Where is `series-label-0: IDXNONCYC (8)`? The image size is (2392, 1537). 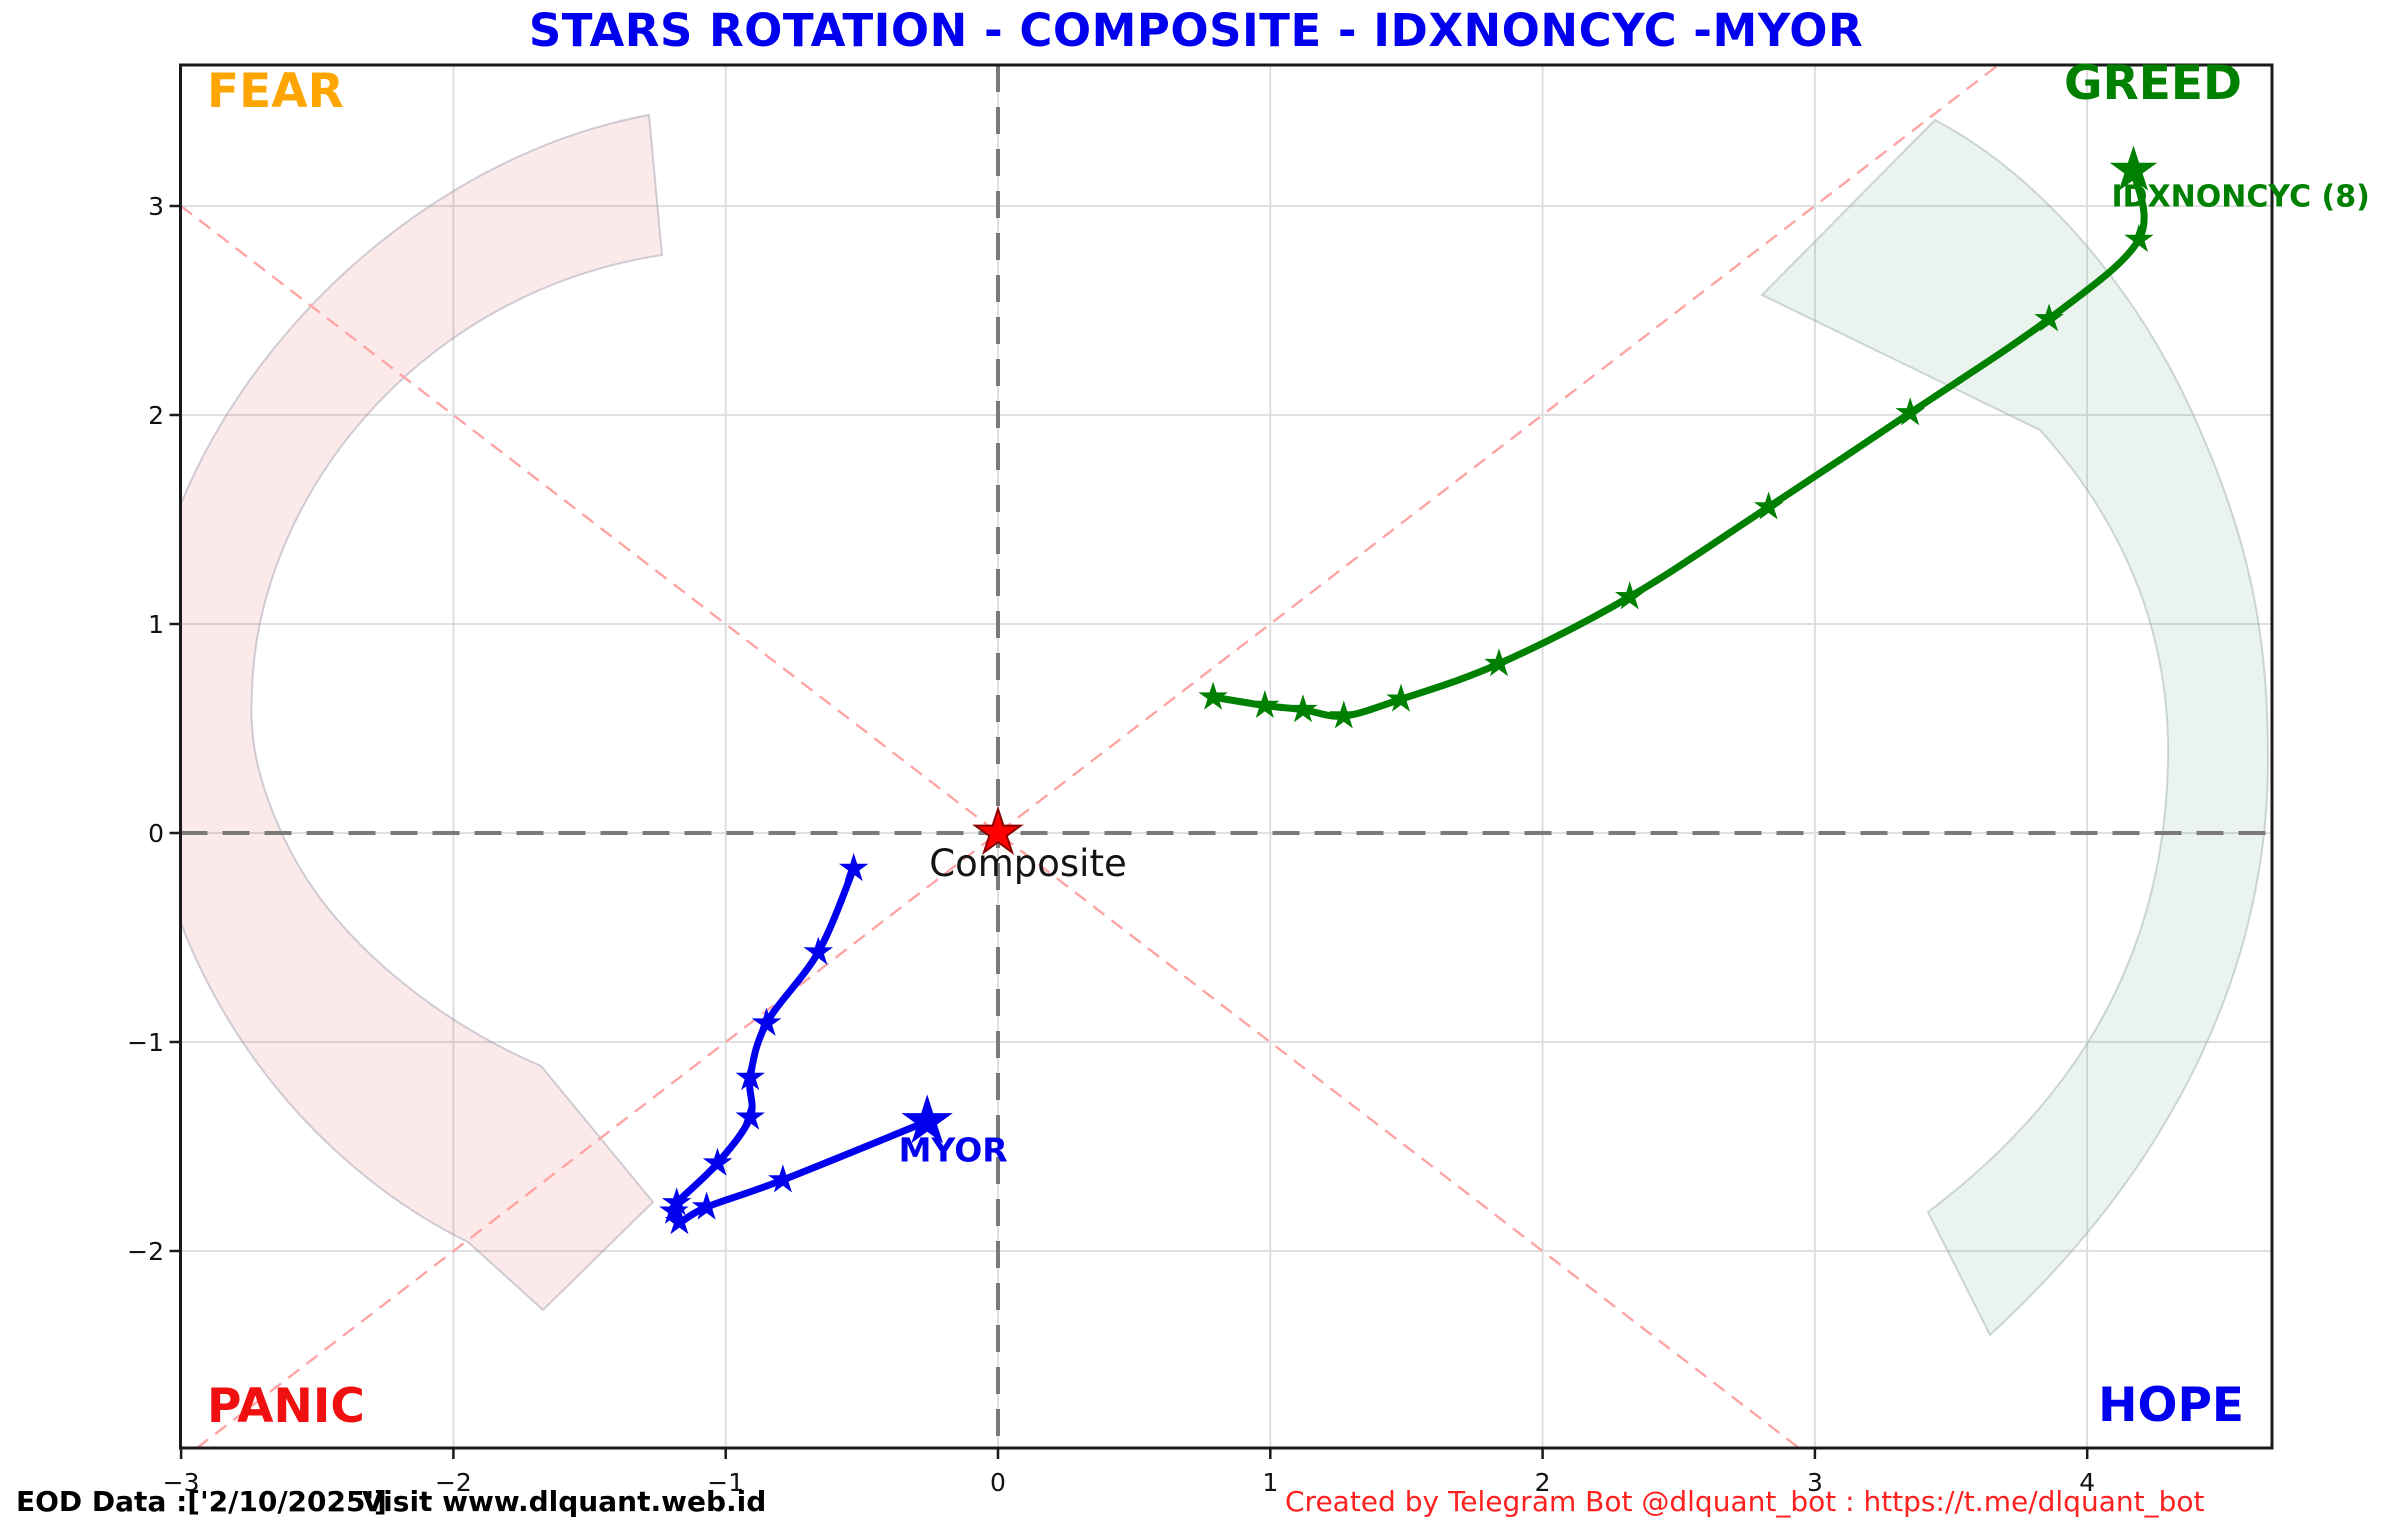
series-label-0: IDXNONCYC (8) is located at coordinates (2240, 196).